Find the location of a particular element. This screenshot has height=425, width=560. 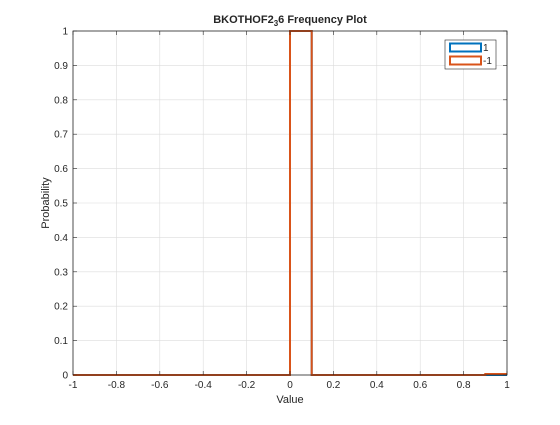

y-tick-label: 0.8 is located at coordinates (61, 100).